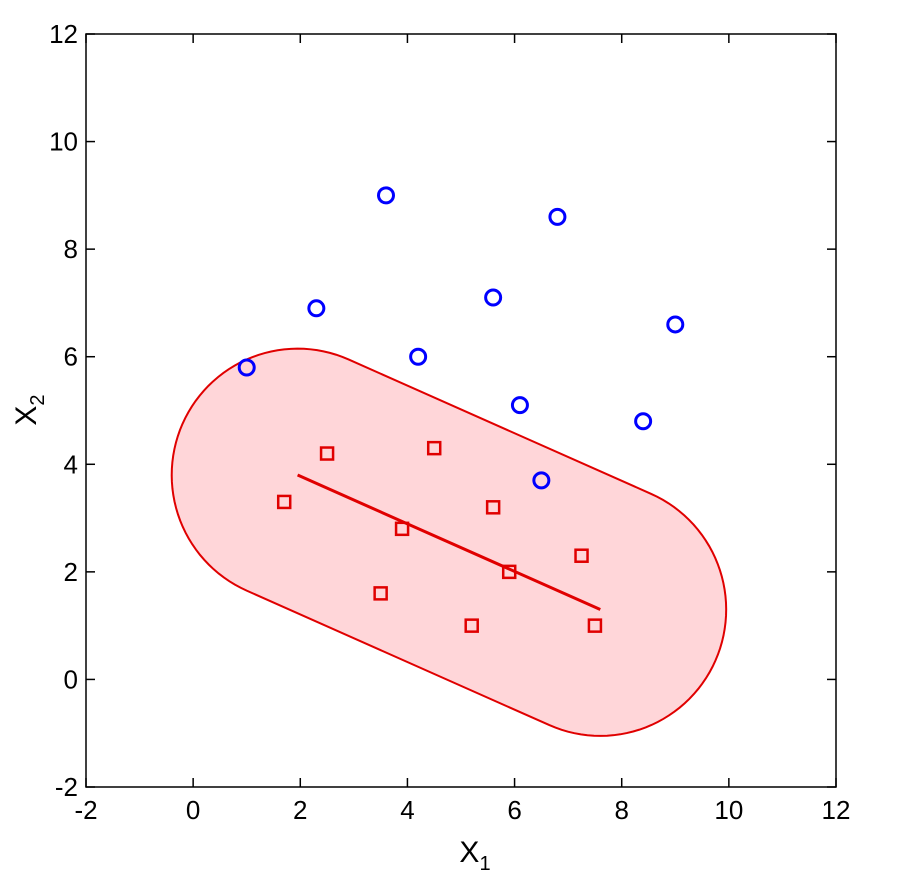  I want to click on x-tick-label: 10, so click(728, 810).